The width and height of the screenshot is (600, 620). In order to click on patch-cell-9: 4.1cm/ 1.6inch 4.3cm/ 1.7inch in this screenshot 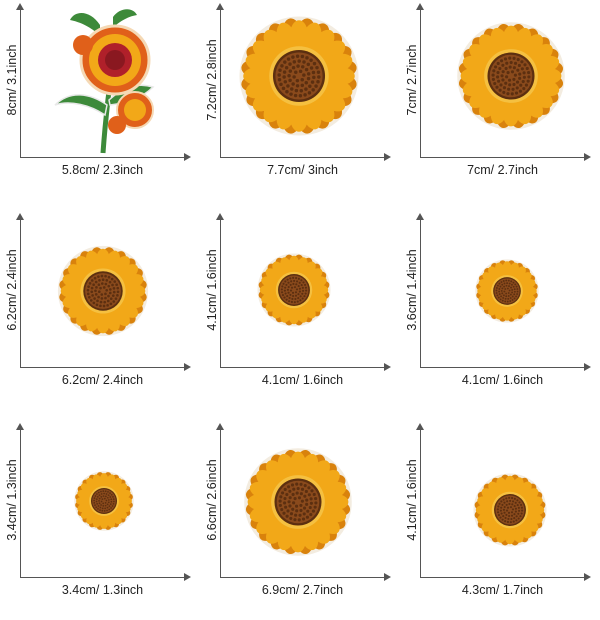, I will do `click(500, 520)`.